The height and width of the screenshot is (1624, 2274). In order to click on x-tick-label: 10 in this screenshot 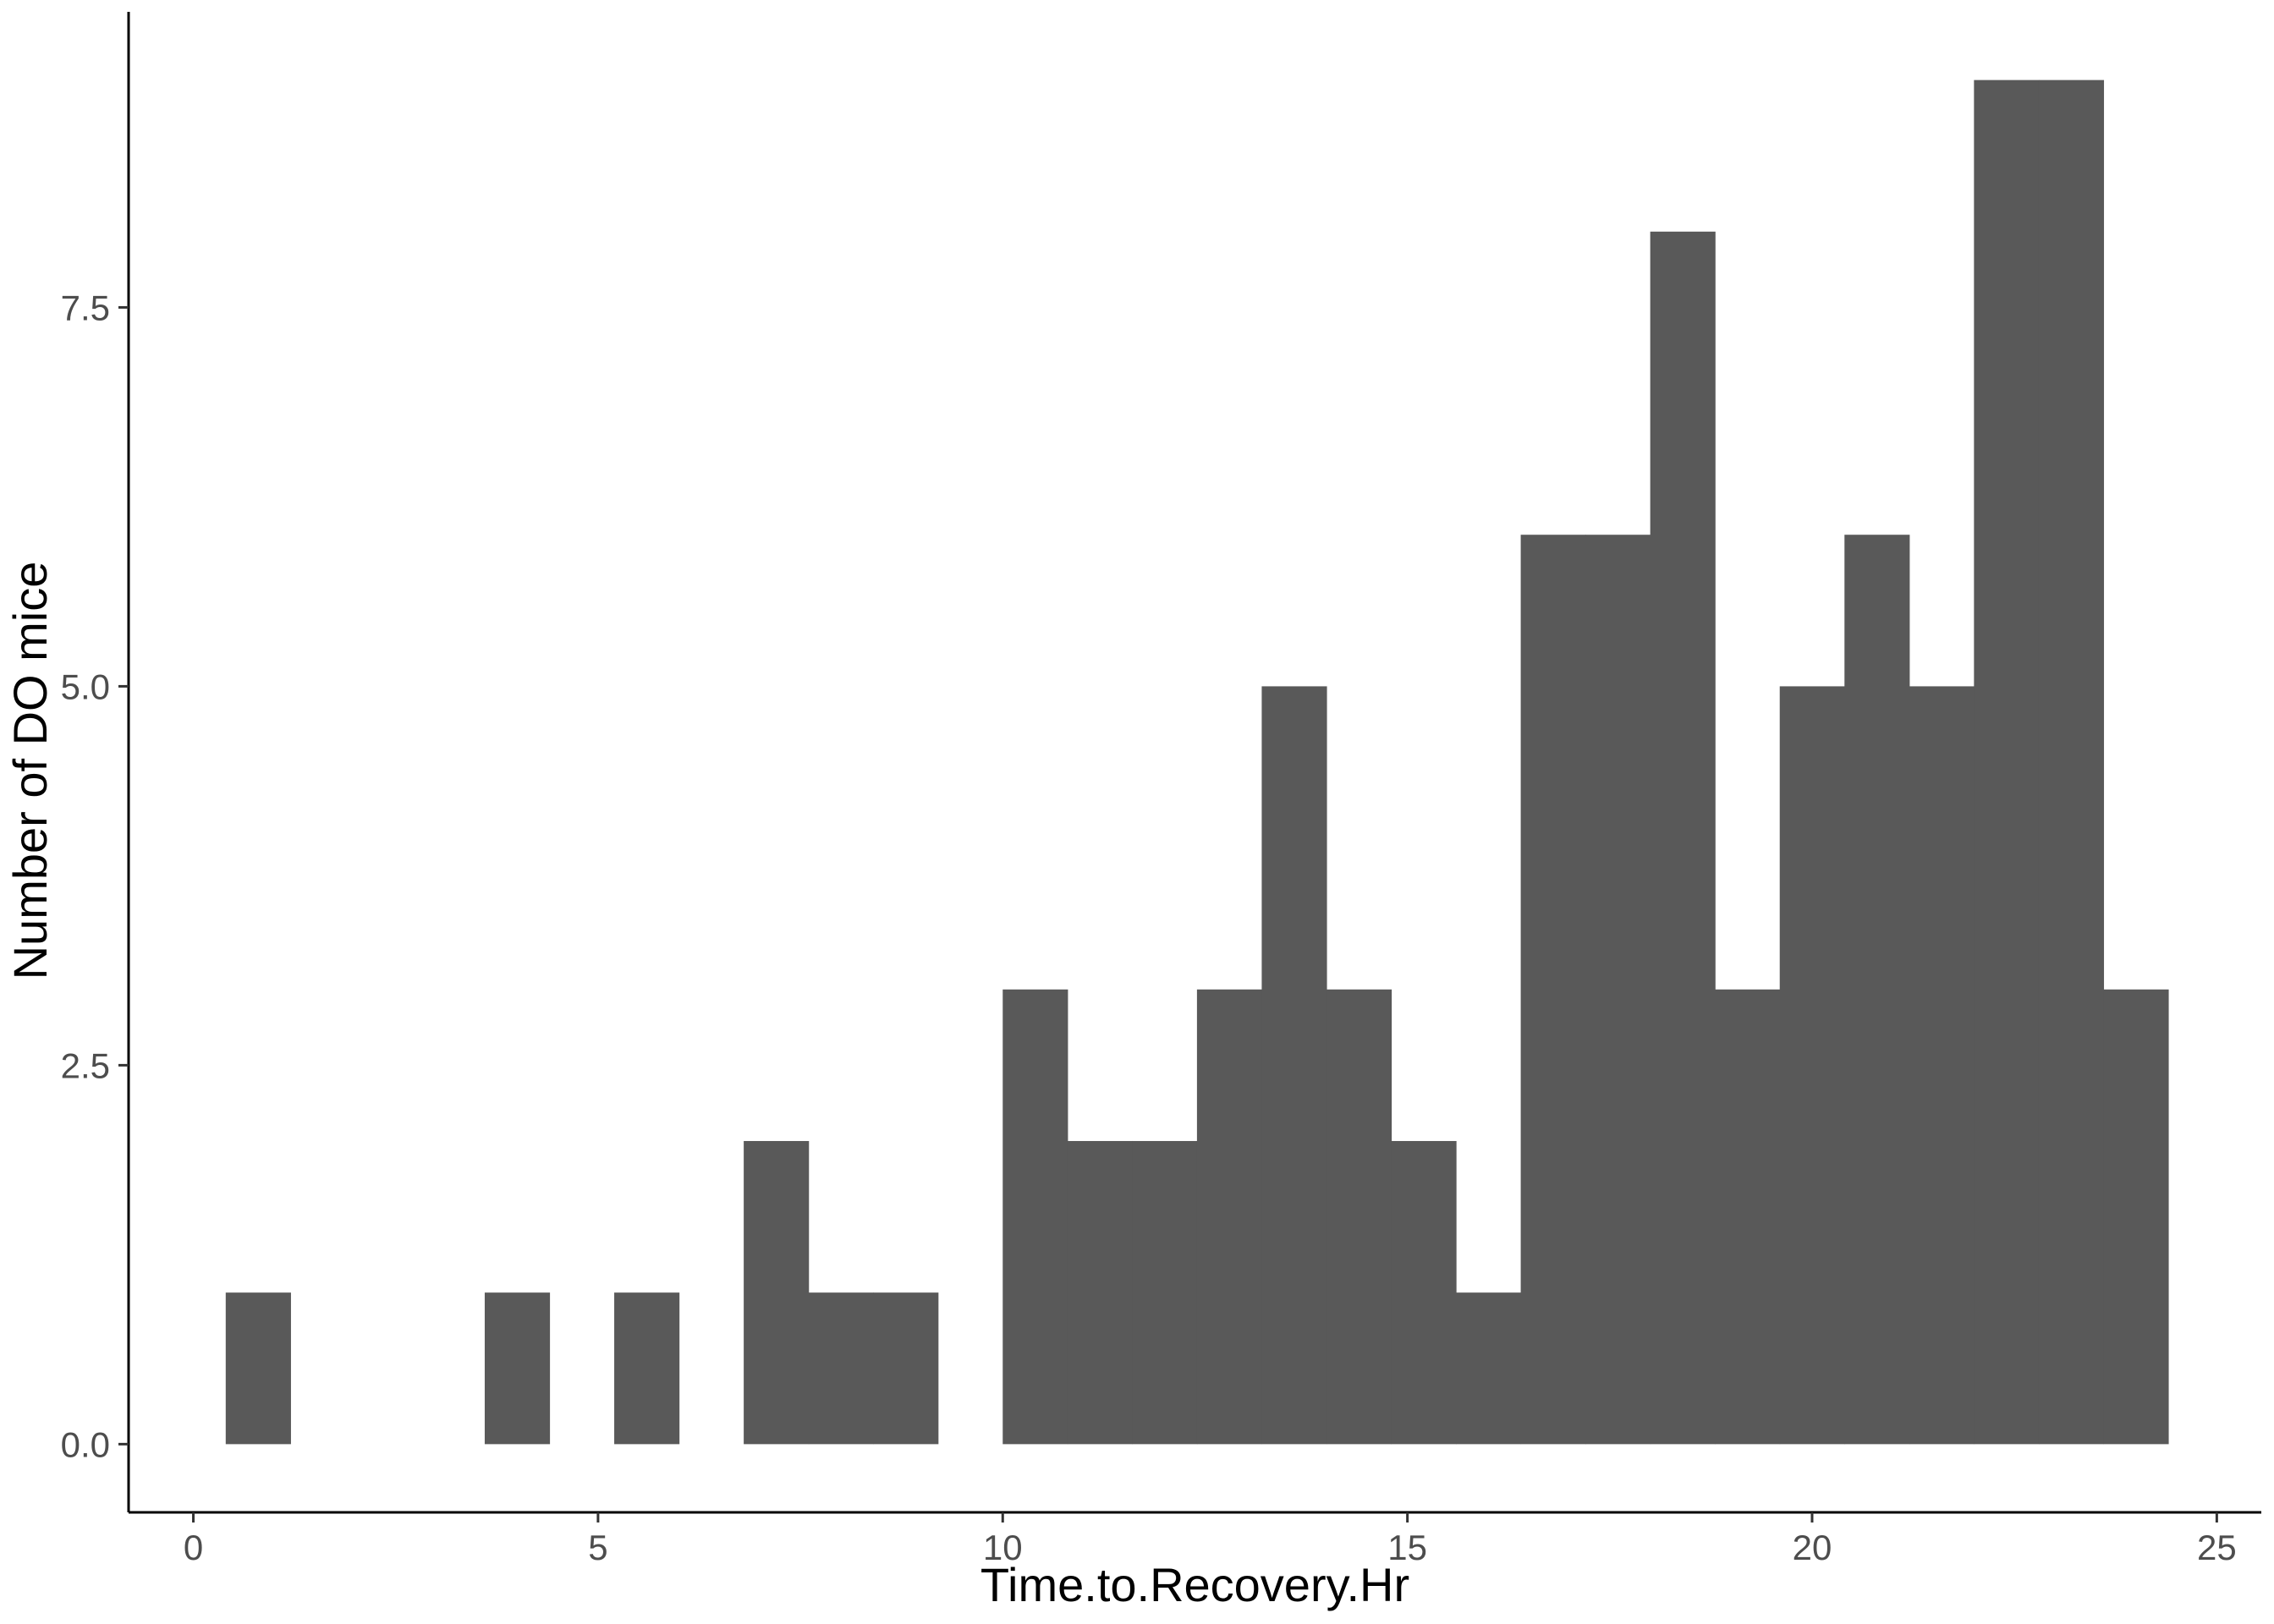, I will do `click(1003, 1547)`.